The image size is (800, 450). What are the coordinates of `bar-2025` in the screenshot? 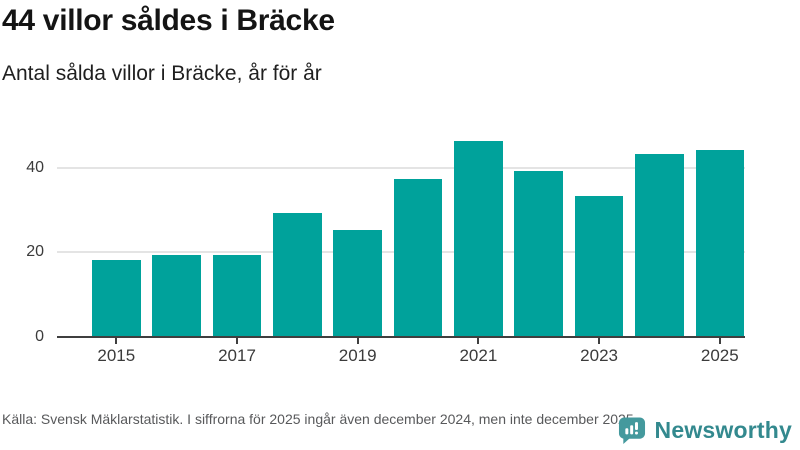 It's located at (720, 242).